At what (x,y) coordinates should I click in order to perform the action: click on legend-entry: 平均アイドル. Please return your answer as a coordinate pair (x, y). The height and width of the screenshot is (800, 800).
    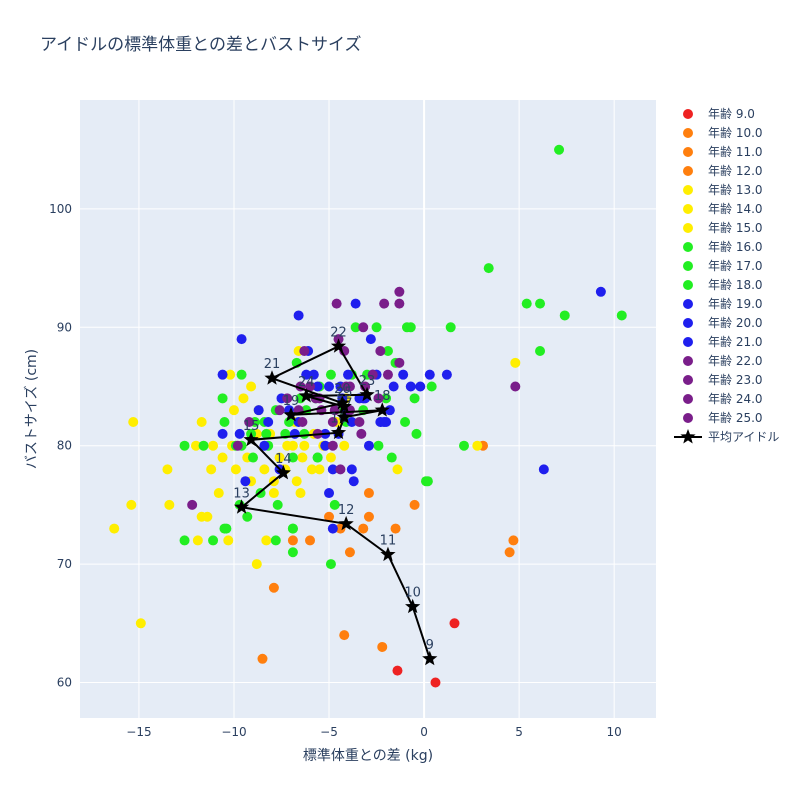
    Looking at the image, I should click on (743, 437).